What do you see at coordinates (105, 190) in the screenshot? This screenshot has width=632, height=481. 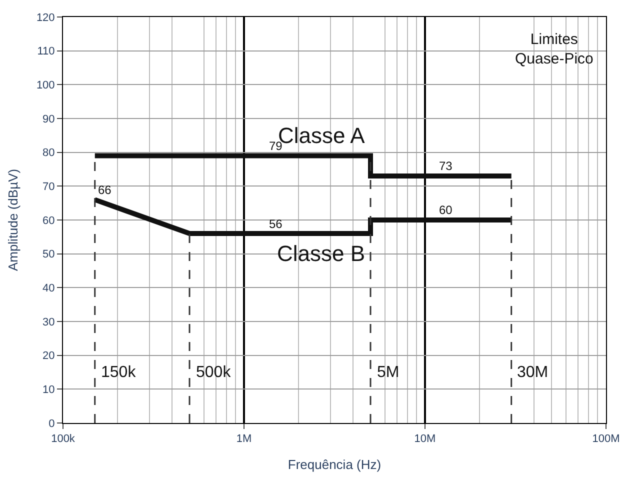 I see `annotation: 66` at bounding box center [105, 190].